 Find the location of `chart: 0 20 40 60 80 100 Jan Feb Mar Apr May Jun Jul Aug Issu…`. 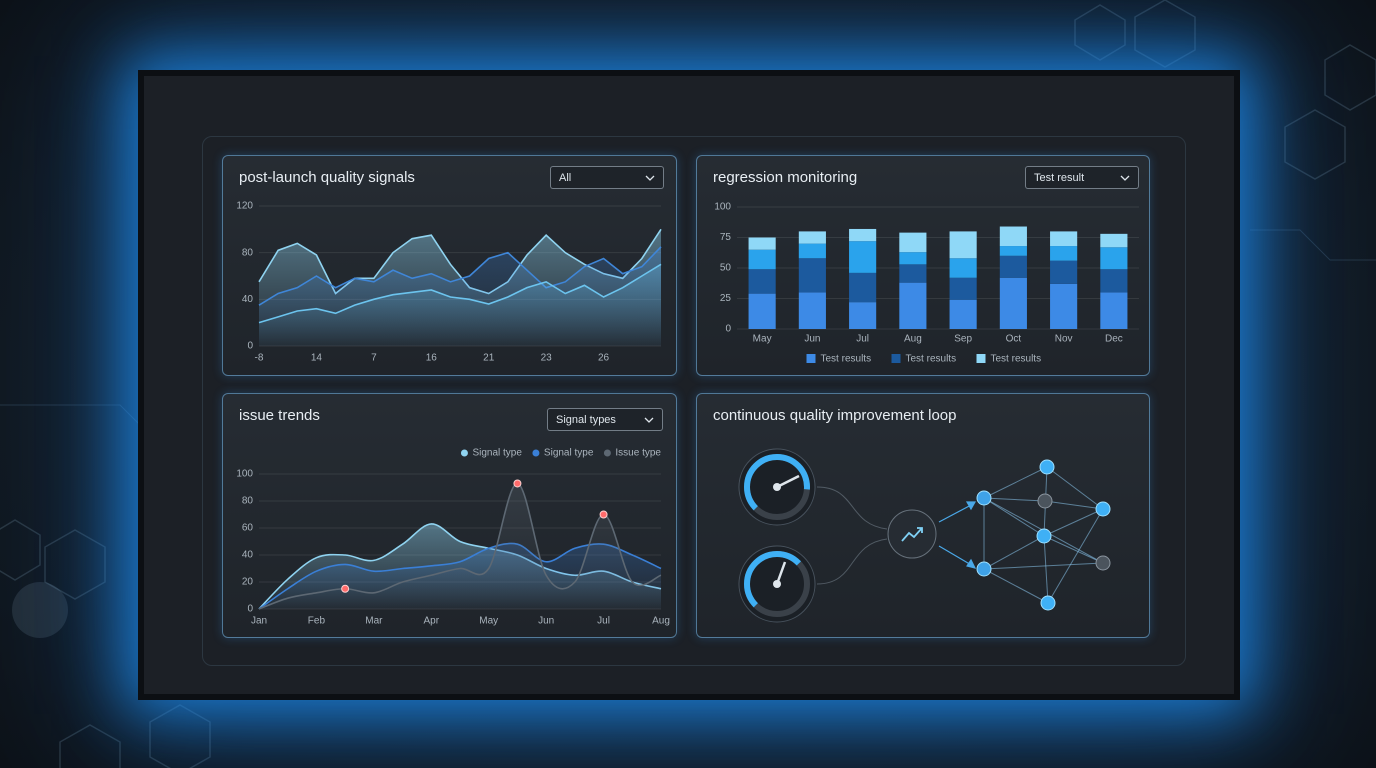

chart: 0 20 40 60 80 100 Jan Feb Mar Apr May Jun Jul Aug Issu… is located at coordinates (453, 537).